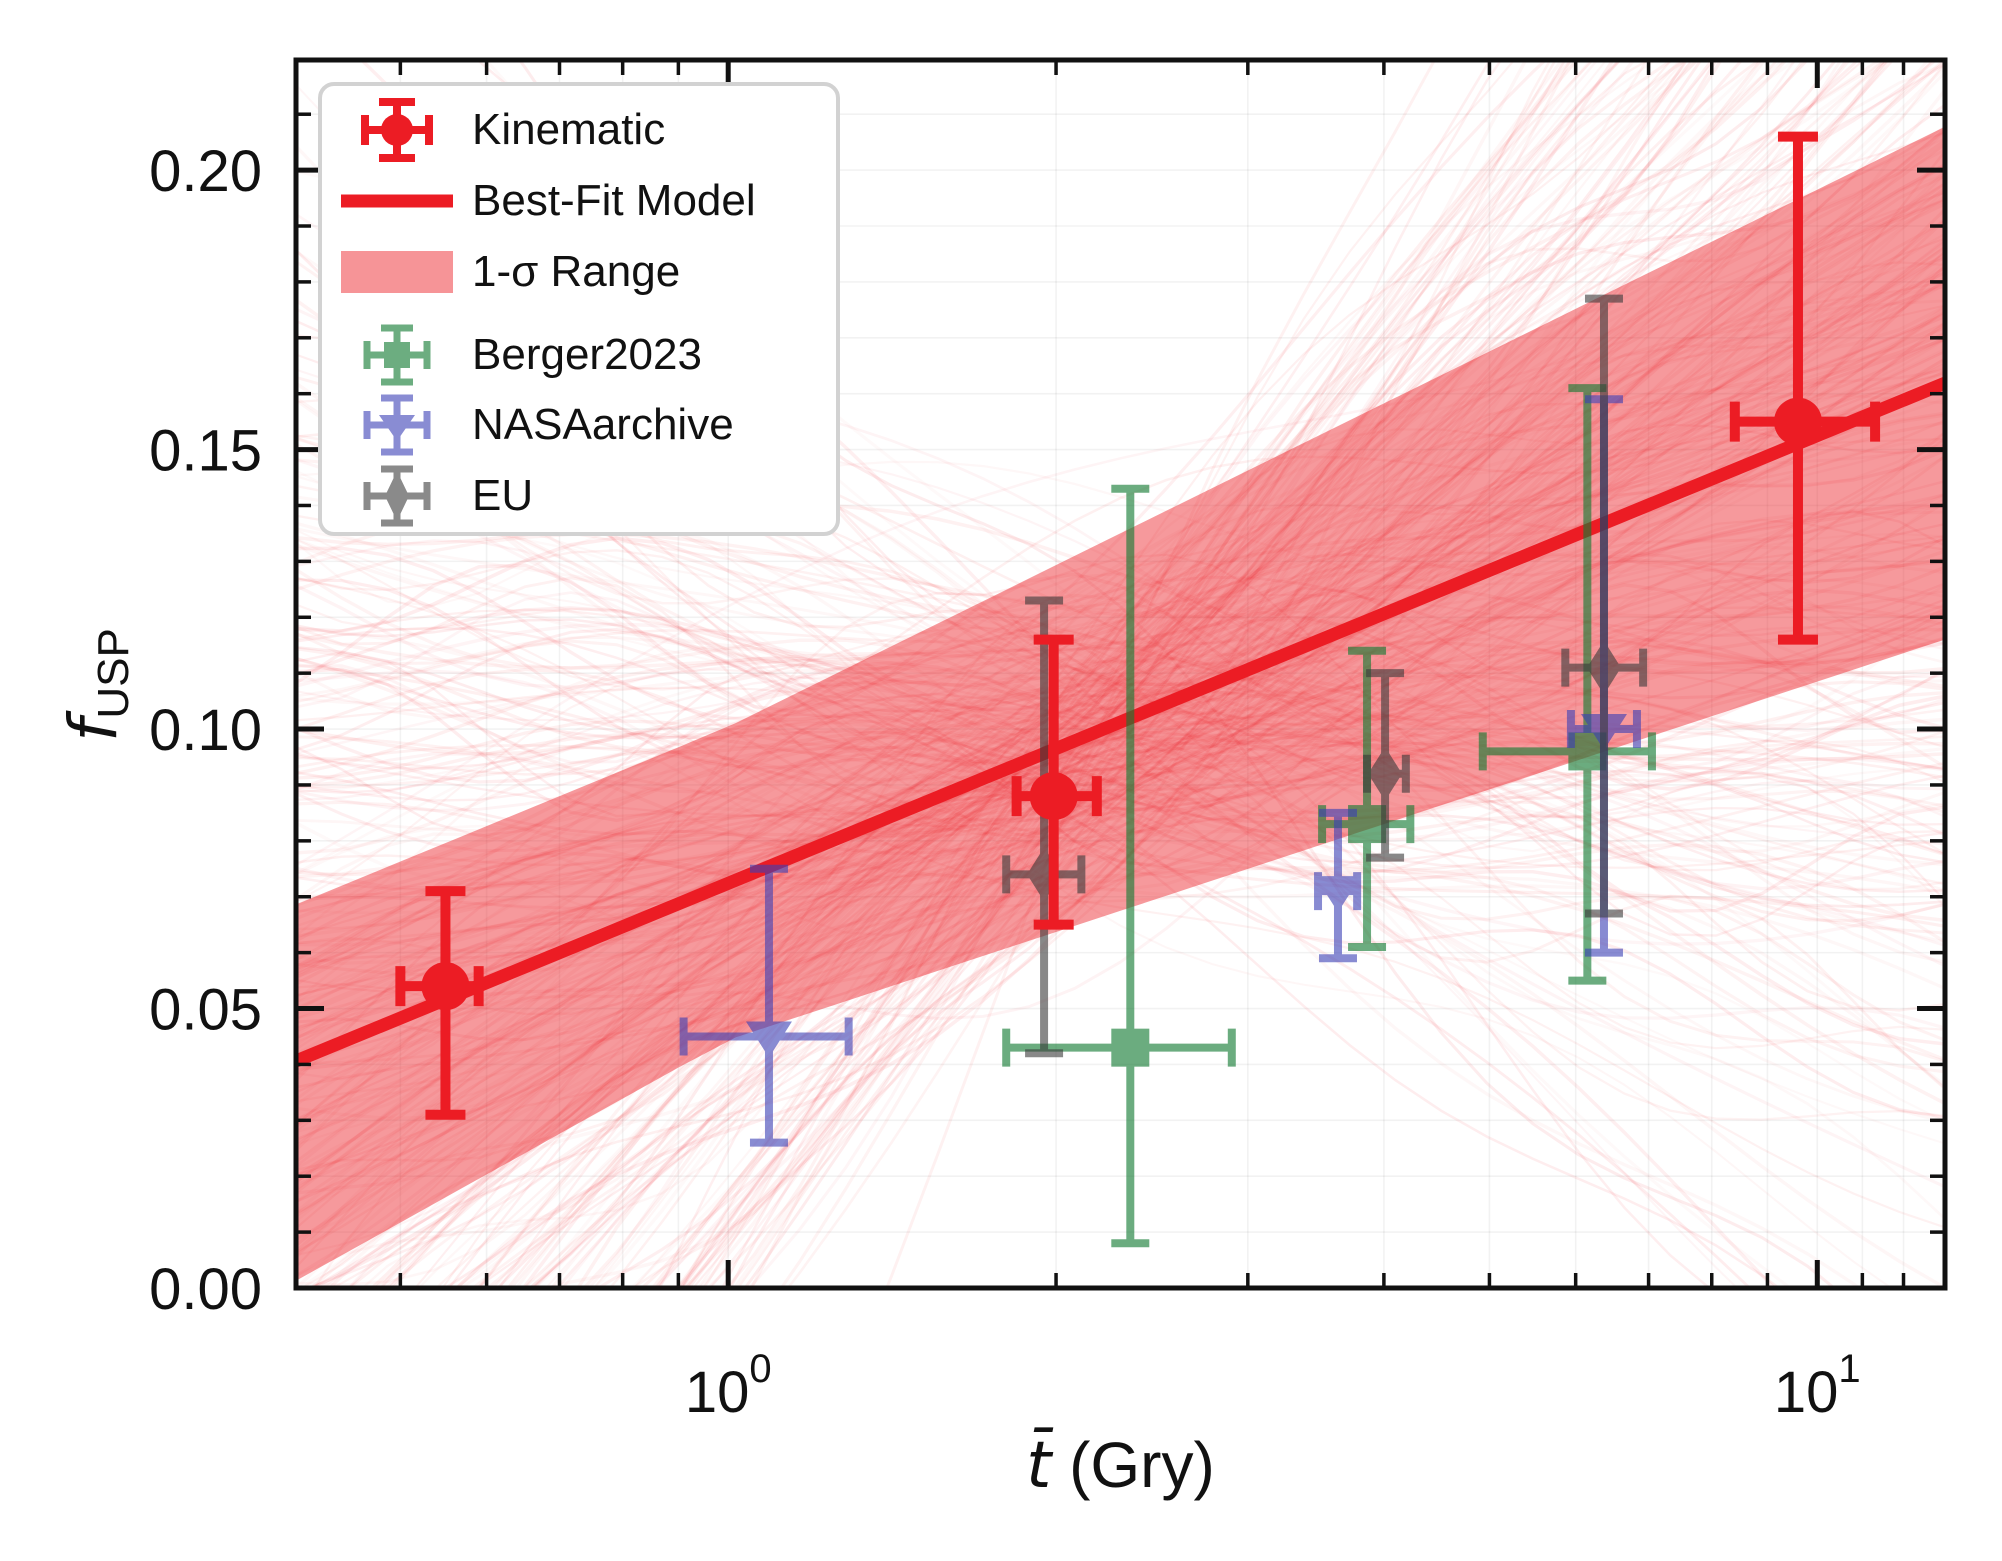 This screenshot has height=1561, width=2002. What do you see at coordinates (397, 129) in the screenshot?
I see `kinematic-marker-icon` at bounding box center [397, 129].